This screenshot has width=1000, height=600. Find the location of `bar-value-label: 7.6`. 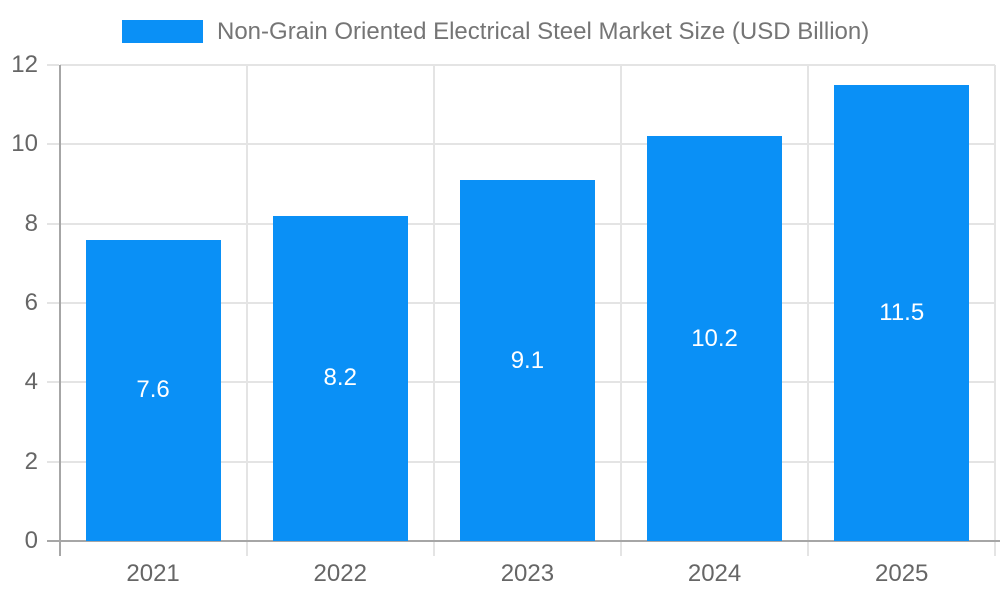

bar-value-label: 7.6 is located at coordinates (153, 390).